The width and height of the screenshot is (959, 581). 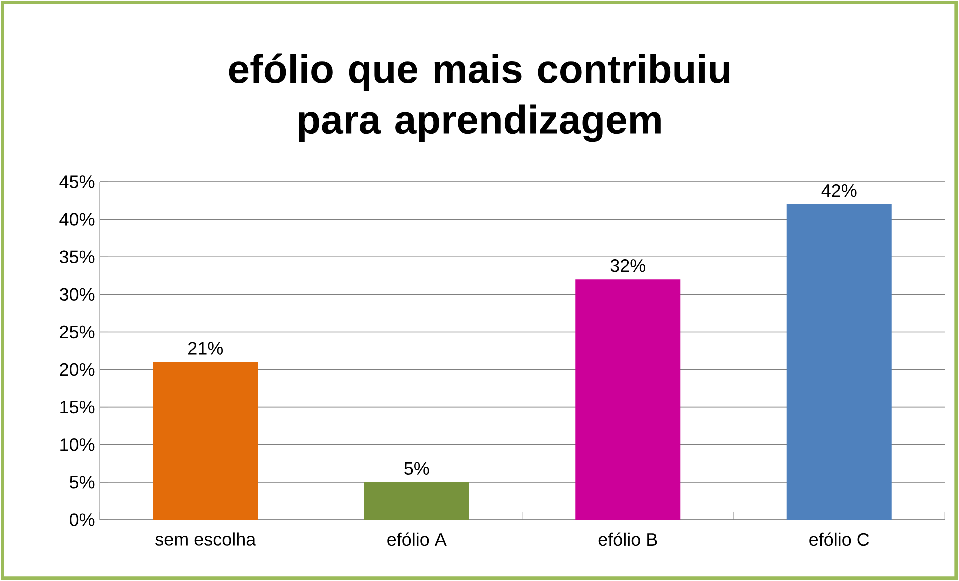 I want to click on y-tick-label: 35%, so click(x=77, y=257).